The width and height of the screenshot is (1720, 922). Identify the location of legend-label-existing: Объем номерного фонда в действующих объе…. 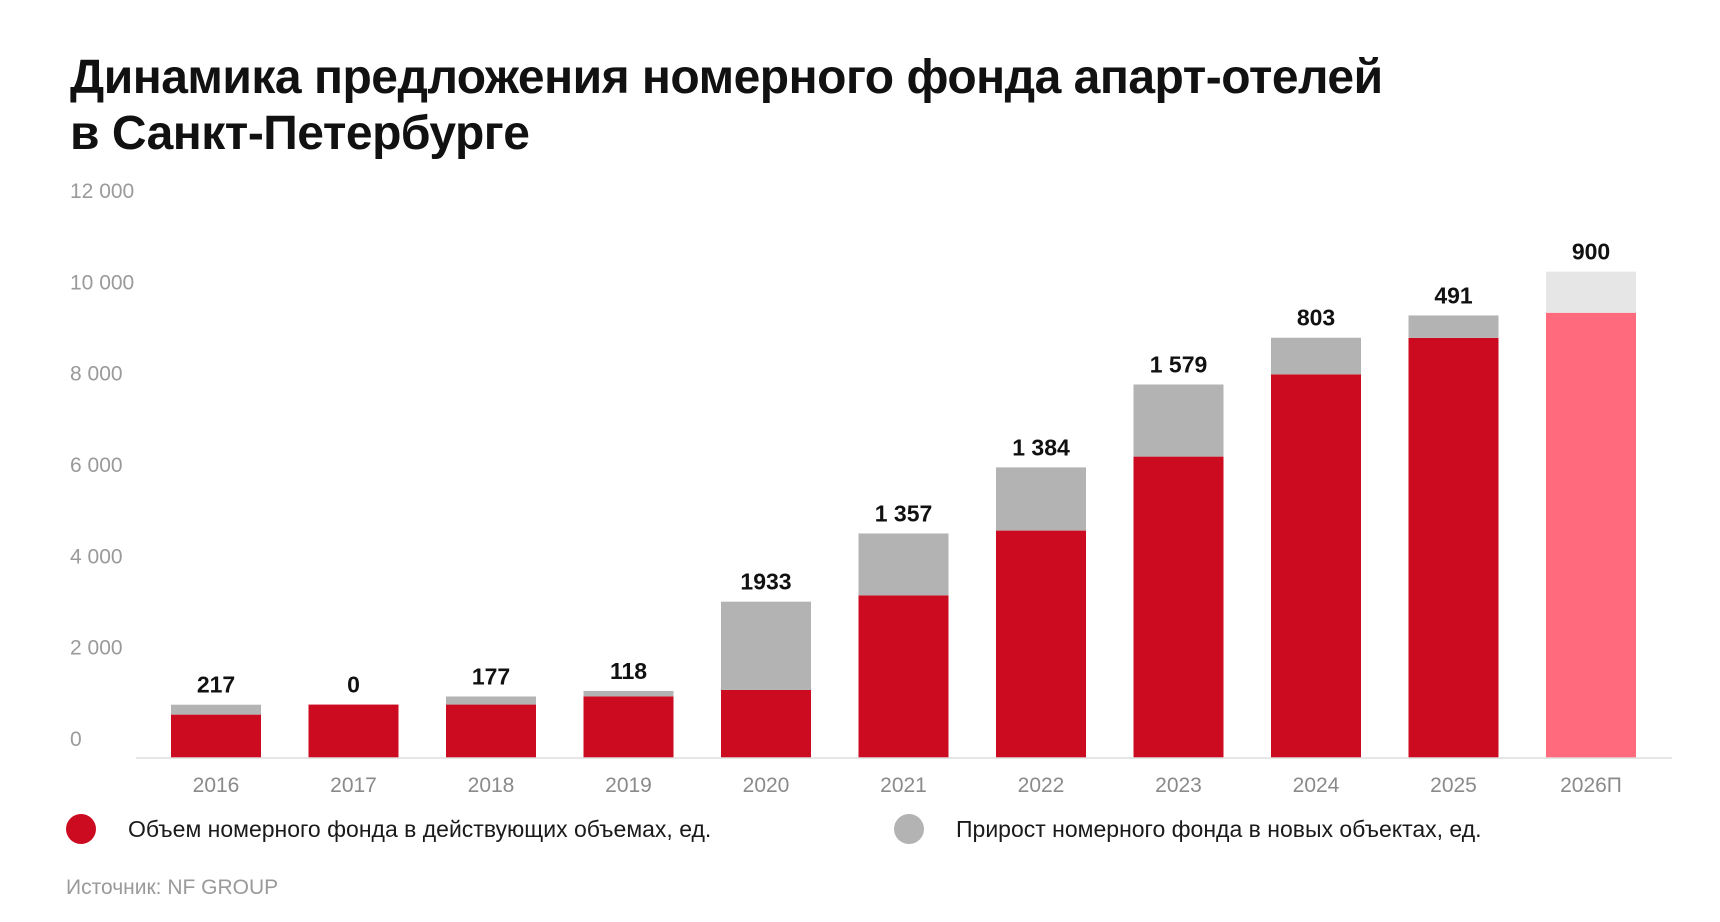
(420, 828).